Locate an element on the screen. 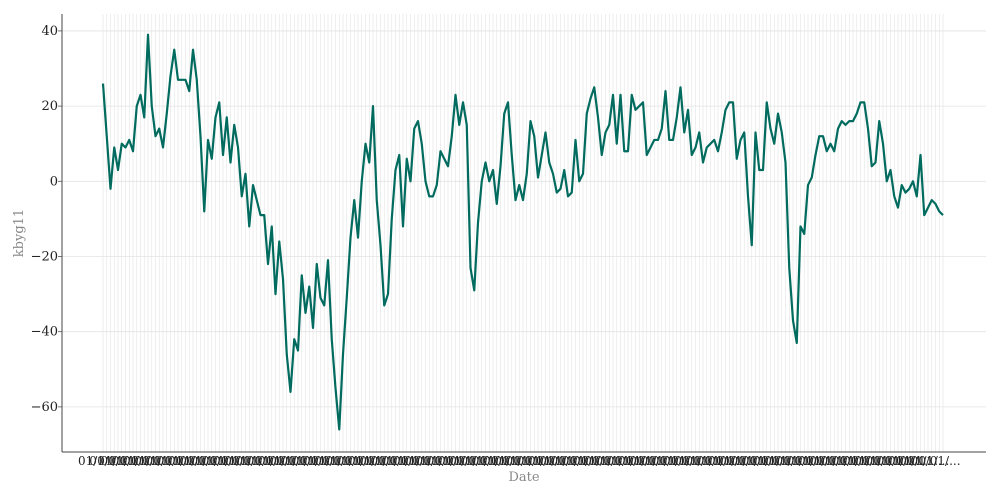  y-tick-label: 0 is located at coordinates (54, 181).